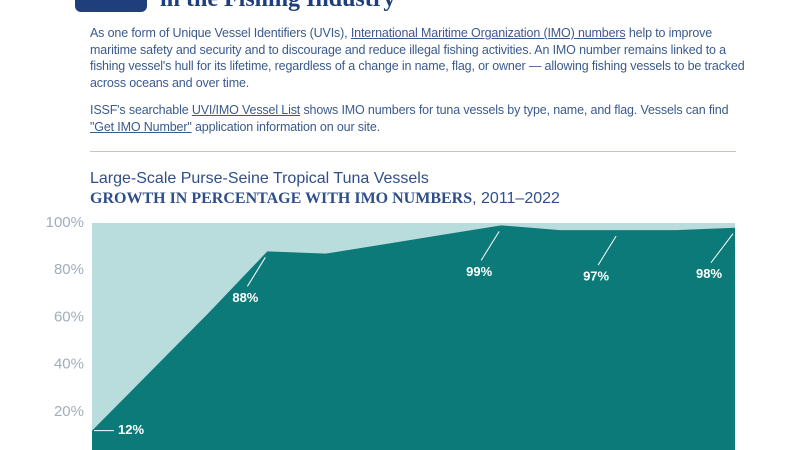 The width and height of the screenshot is (800, 450). I want to click on page-heading: in the Fishing Industry, so click(277, 6).